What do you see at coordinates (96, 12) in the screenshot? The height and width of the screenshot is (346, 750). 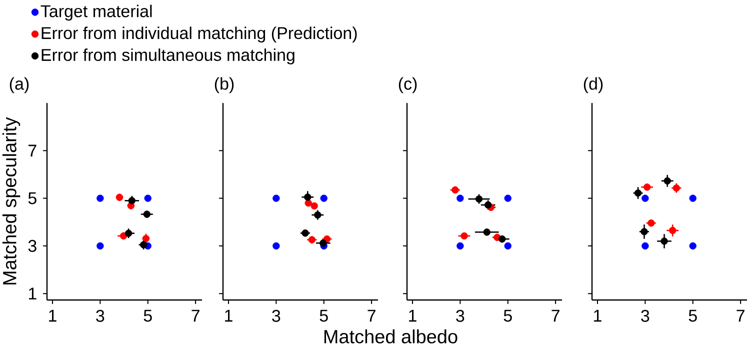 I see `legend-label: Target material` at bounding box center [96, 12].